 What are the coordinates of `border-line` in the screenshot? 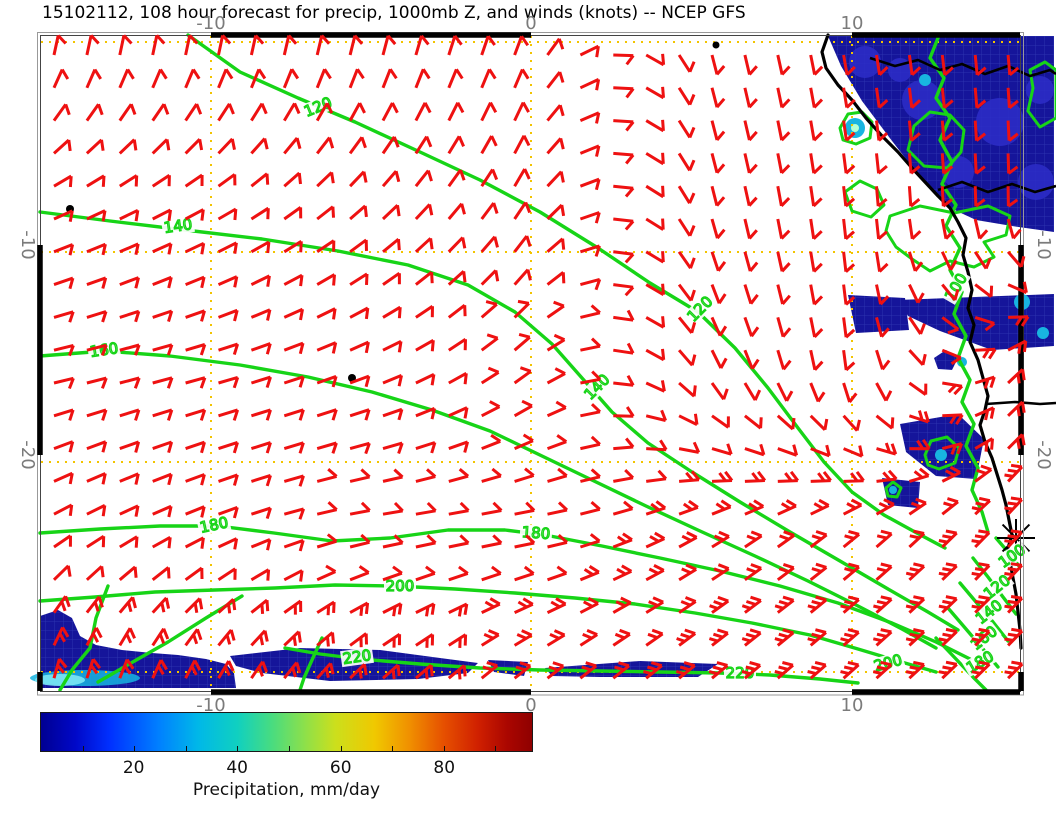 It's located at (1020, 403).